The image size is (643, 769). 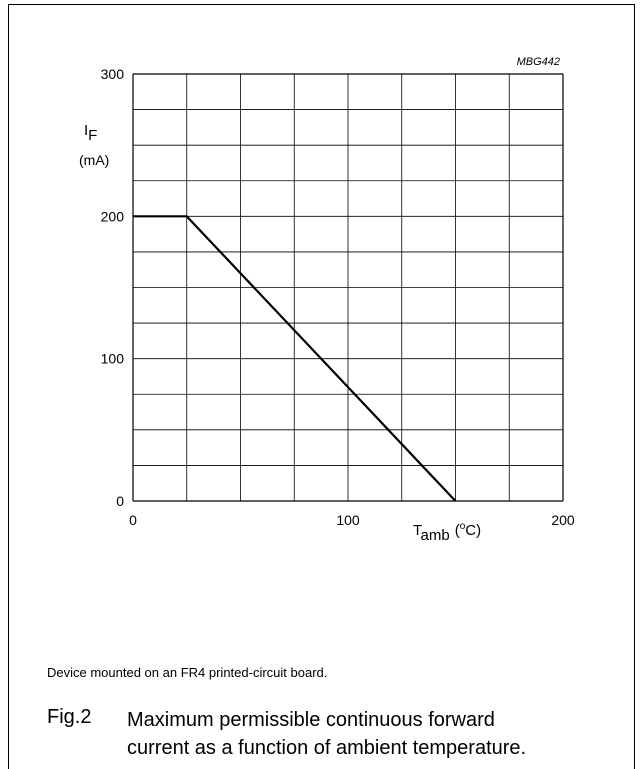 I want to click on y-axis-label: IF, so click(x=90, y=133).